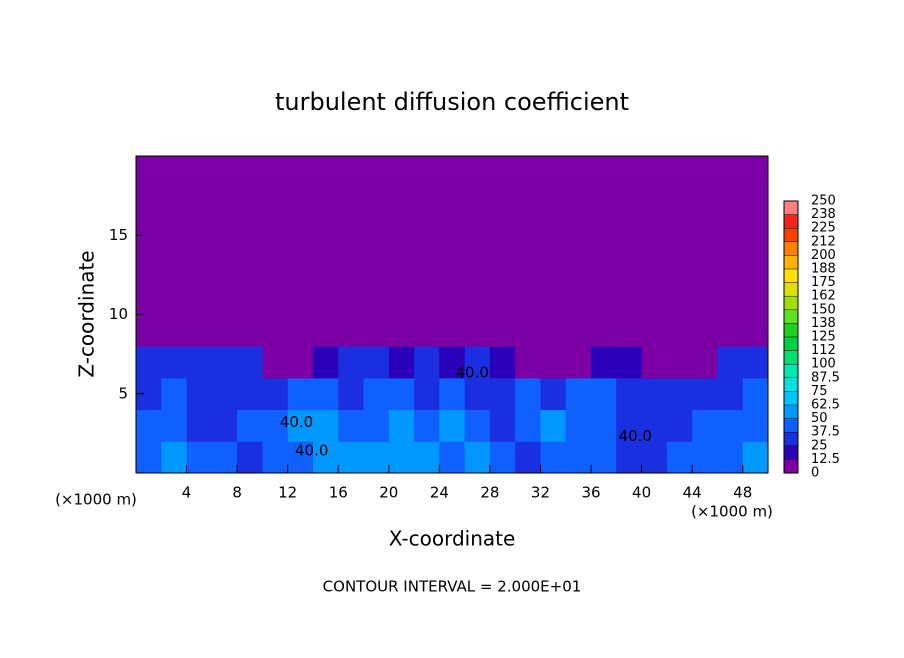 This screenshot has width=904, height=658. What do you see at coordinates (815, 473) in the screenshot?
I see `colorbar-label: 0` at bounding box center [815, 473].